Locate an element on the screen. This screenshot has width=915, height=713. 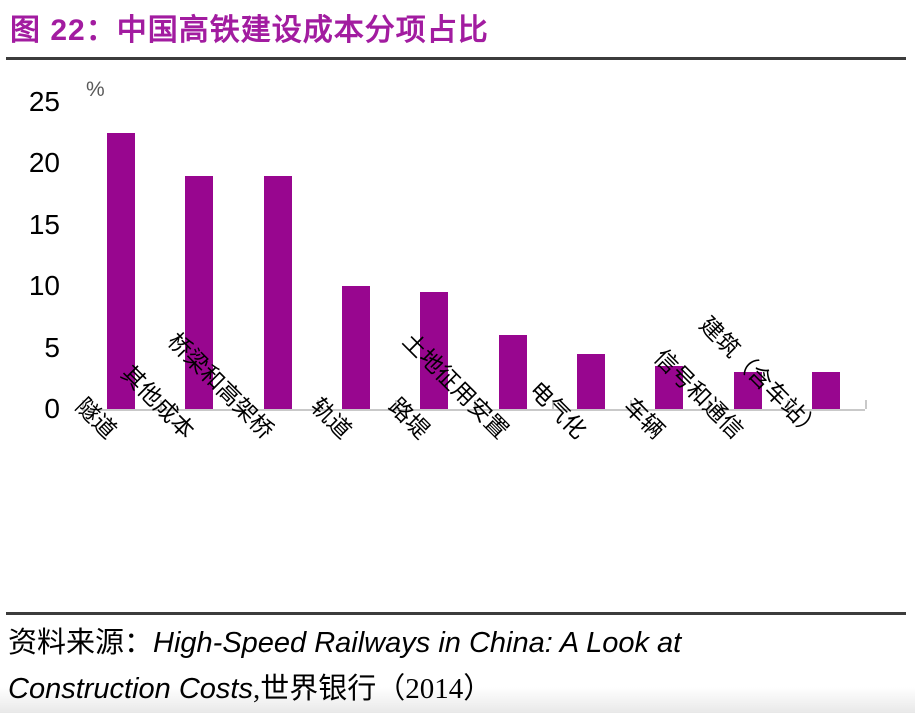
figure-title: 图 22：中国高铁建设成本分项占比 is located at coordinates (249, 30).